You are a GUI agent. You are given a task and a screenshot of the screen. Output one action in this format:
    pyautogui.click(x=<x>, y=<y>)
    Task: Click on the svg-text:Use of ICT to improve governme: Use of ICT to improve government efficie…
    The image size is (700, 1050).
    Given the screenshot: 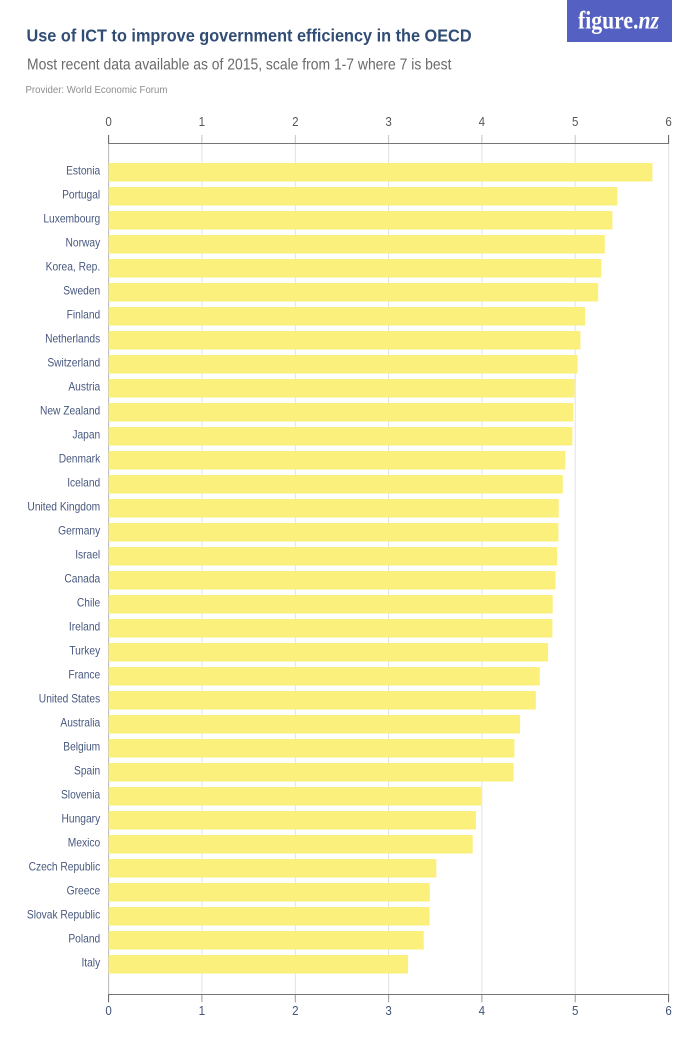 What is the action you would take?
    pyautogui.click(x=249, y=35)
    